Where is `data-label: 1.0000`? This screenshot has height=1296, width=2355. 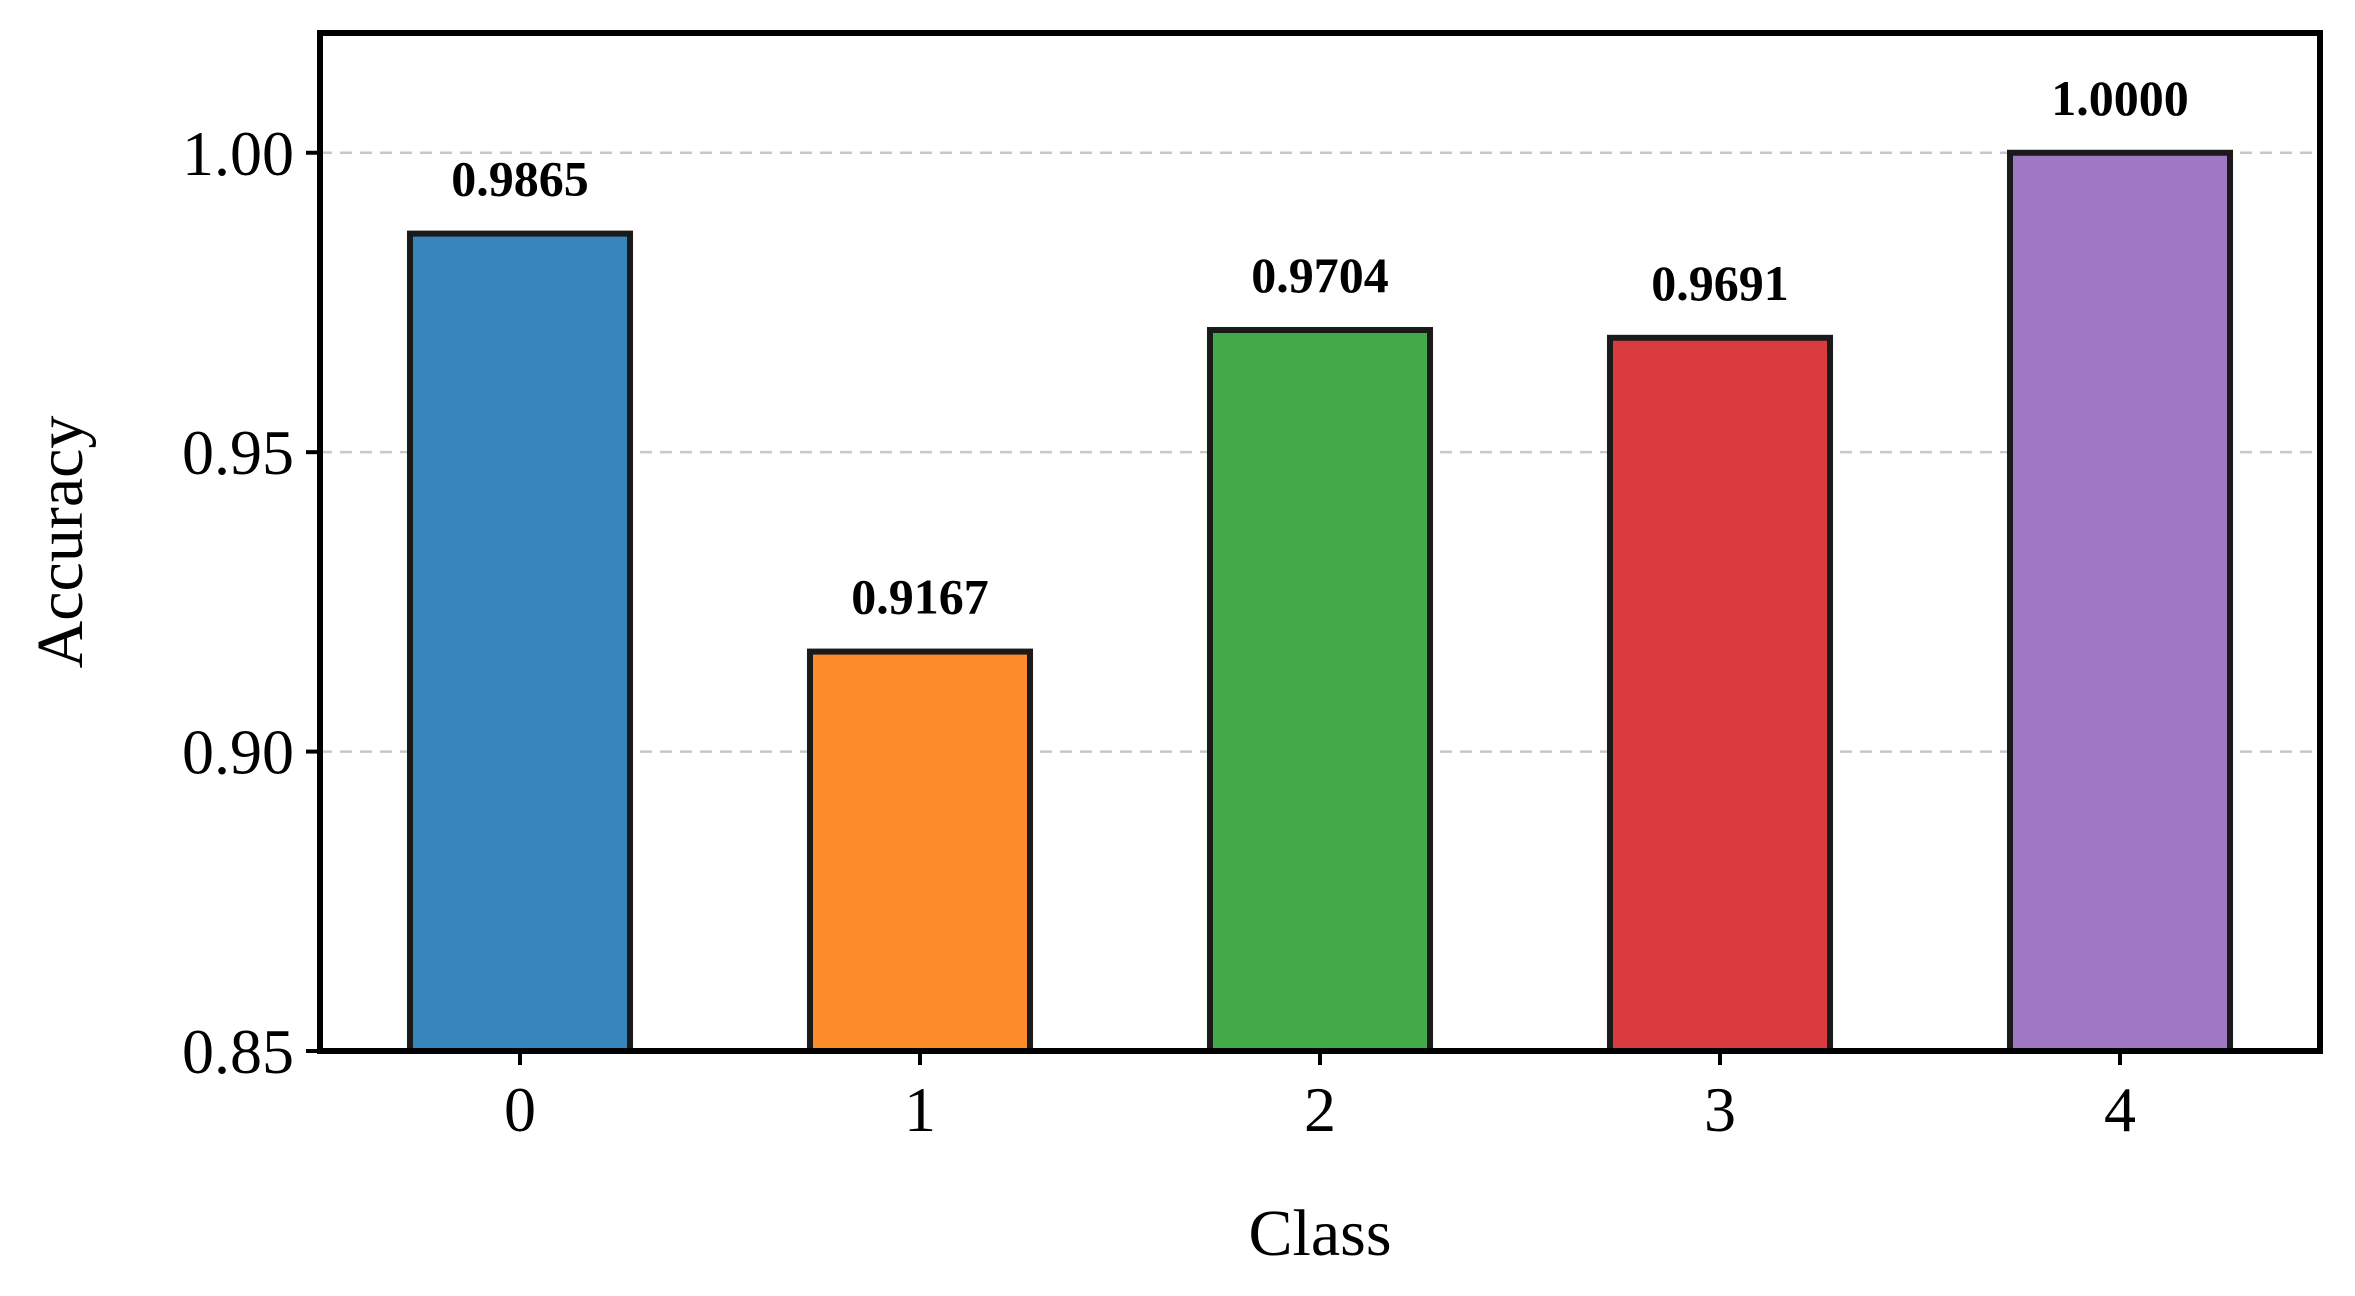 data-label: 1.0000 is located at coordinates (2120, 98).